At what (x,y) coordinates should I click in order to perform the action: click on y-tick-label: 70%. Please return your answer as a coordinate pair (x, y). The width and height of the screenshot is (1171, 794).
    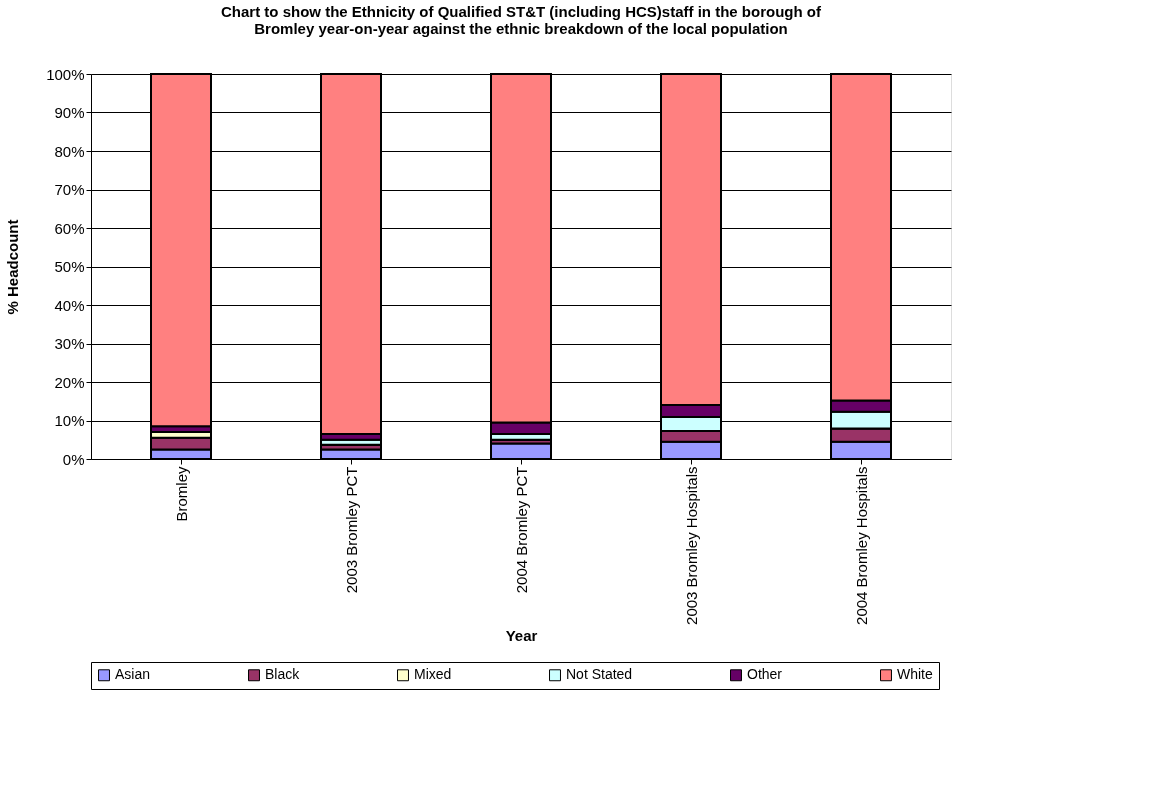
    Looking at the image, I should click on (69, 189).